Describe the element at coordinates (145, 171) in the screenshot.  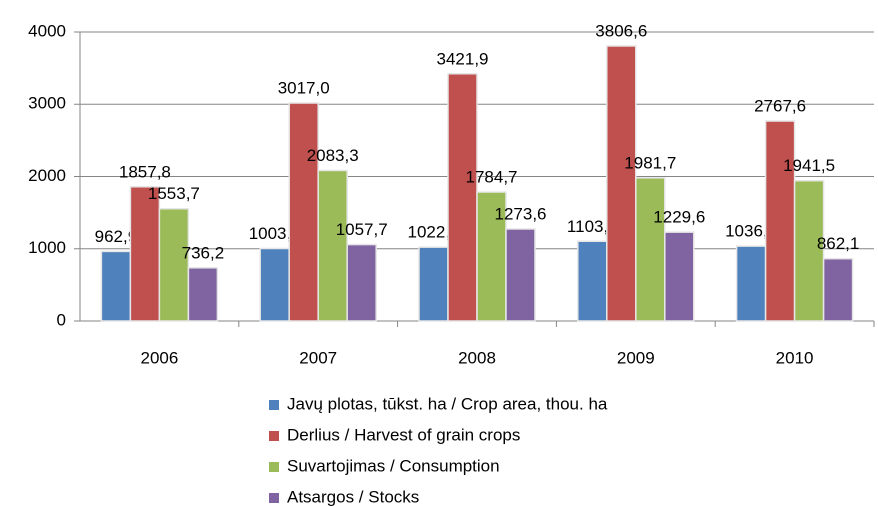
I see `value-label: 1857,8` at that location.